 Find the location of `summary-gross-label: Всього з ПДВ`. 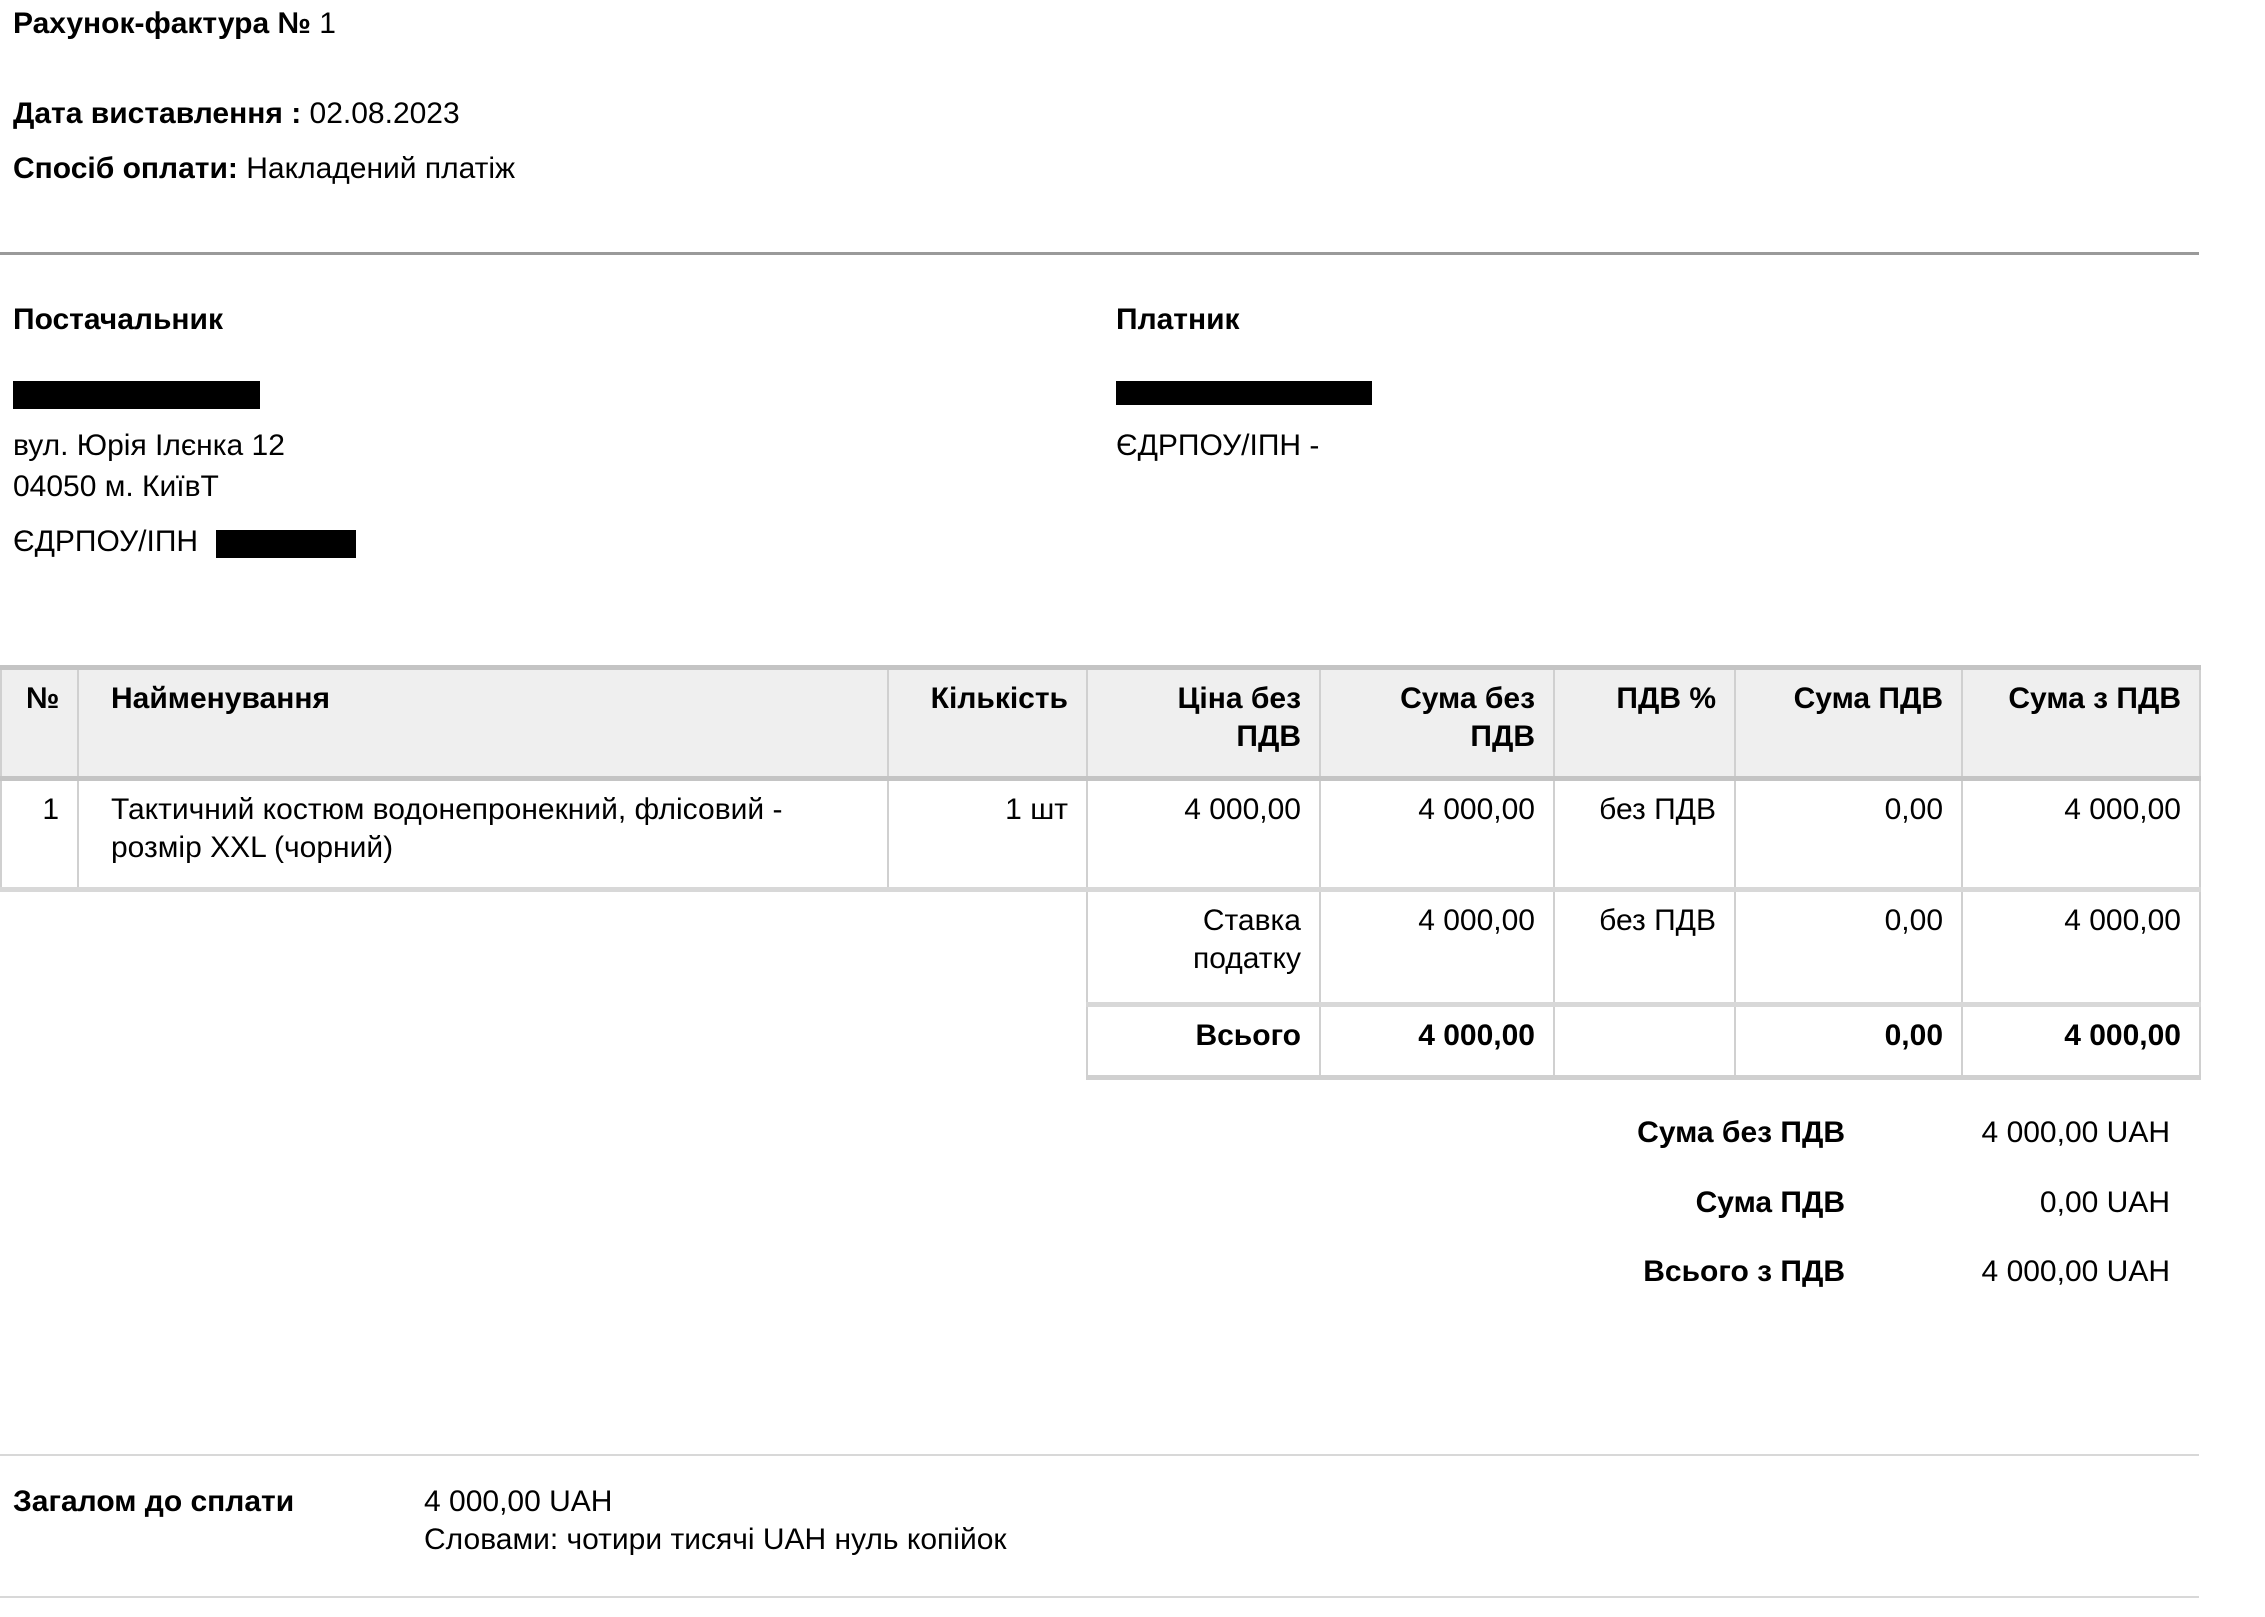

summary-gross-label: Всього з ПДВ is located at coordinates (1744, 1271).